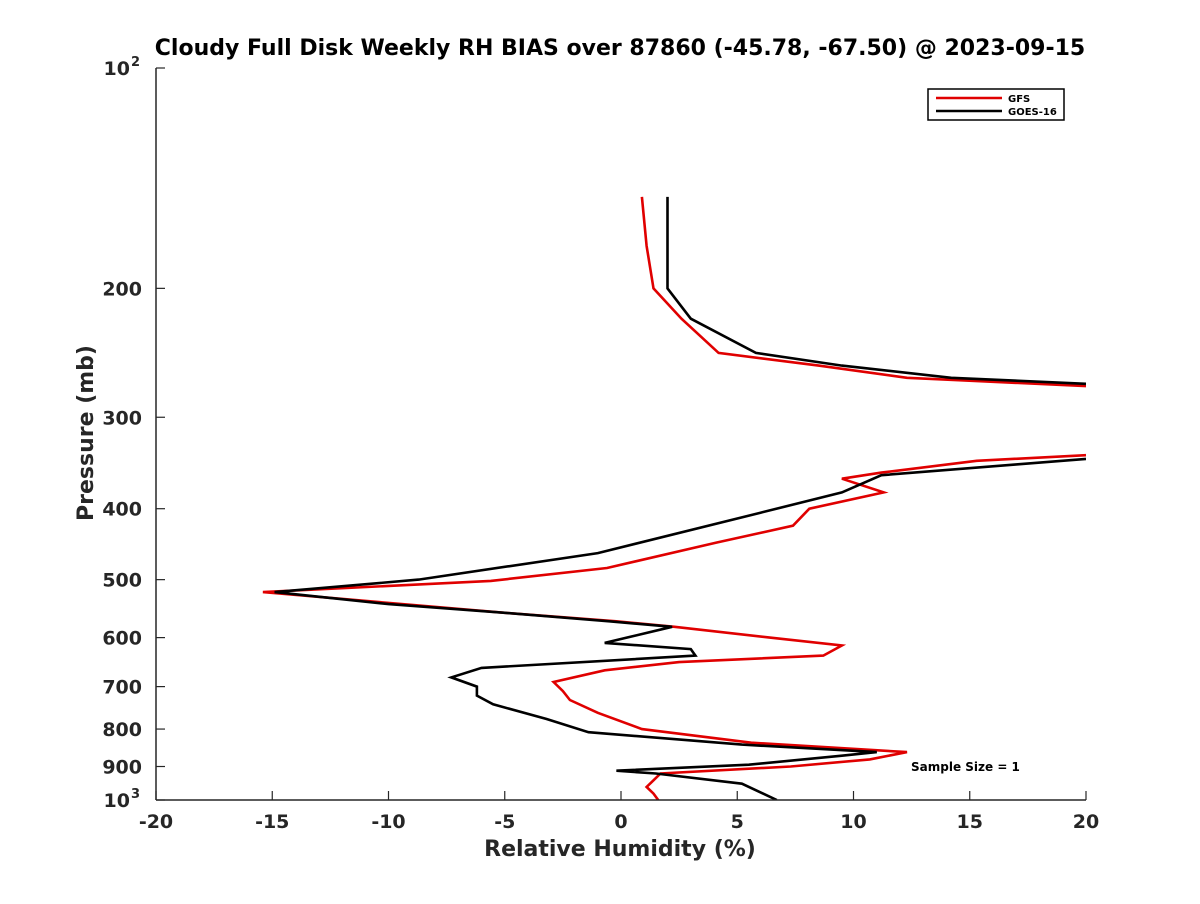 The width and height of the screenshot is (1200, 904). Describe the element at coordinates (122, 730) in the screenshot. I see `y-tick-label: 800` at that location.